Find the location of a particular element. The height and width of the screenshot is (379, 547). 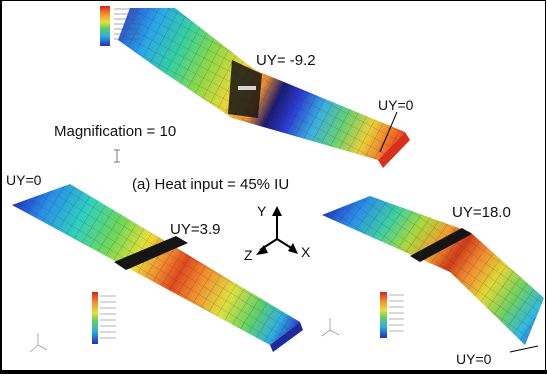

figure-left-border is located at coordinates (1, 187).